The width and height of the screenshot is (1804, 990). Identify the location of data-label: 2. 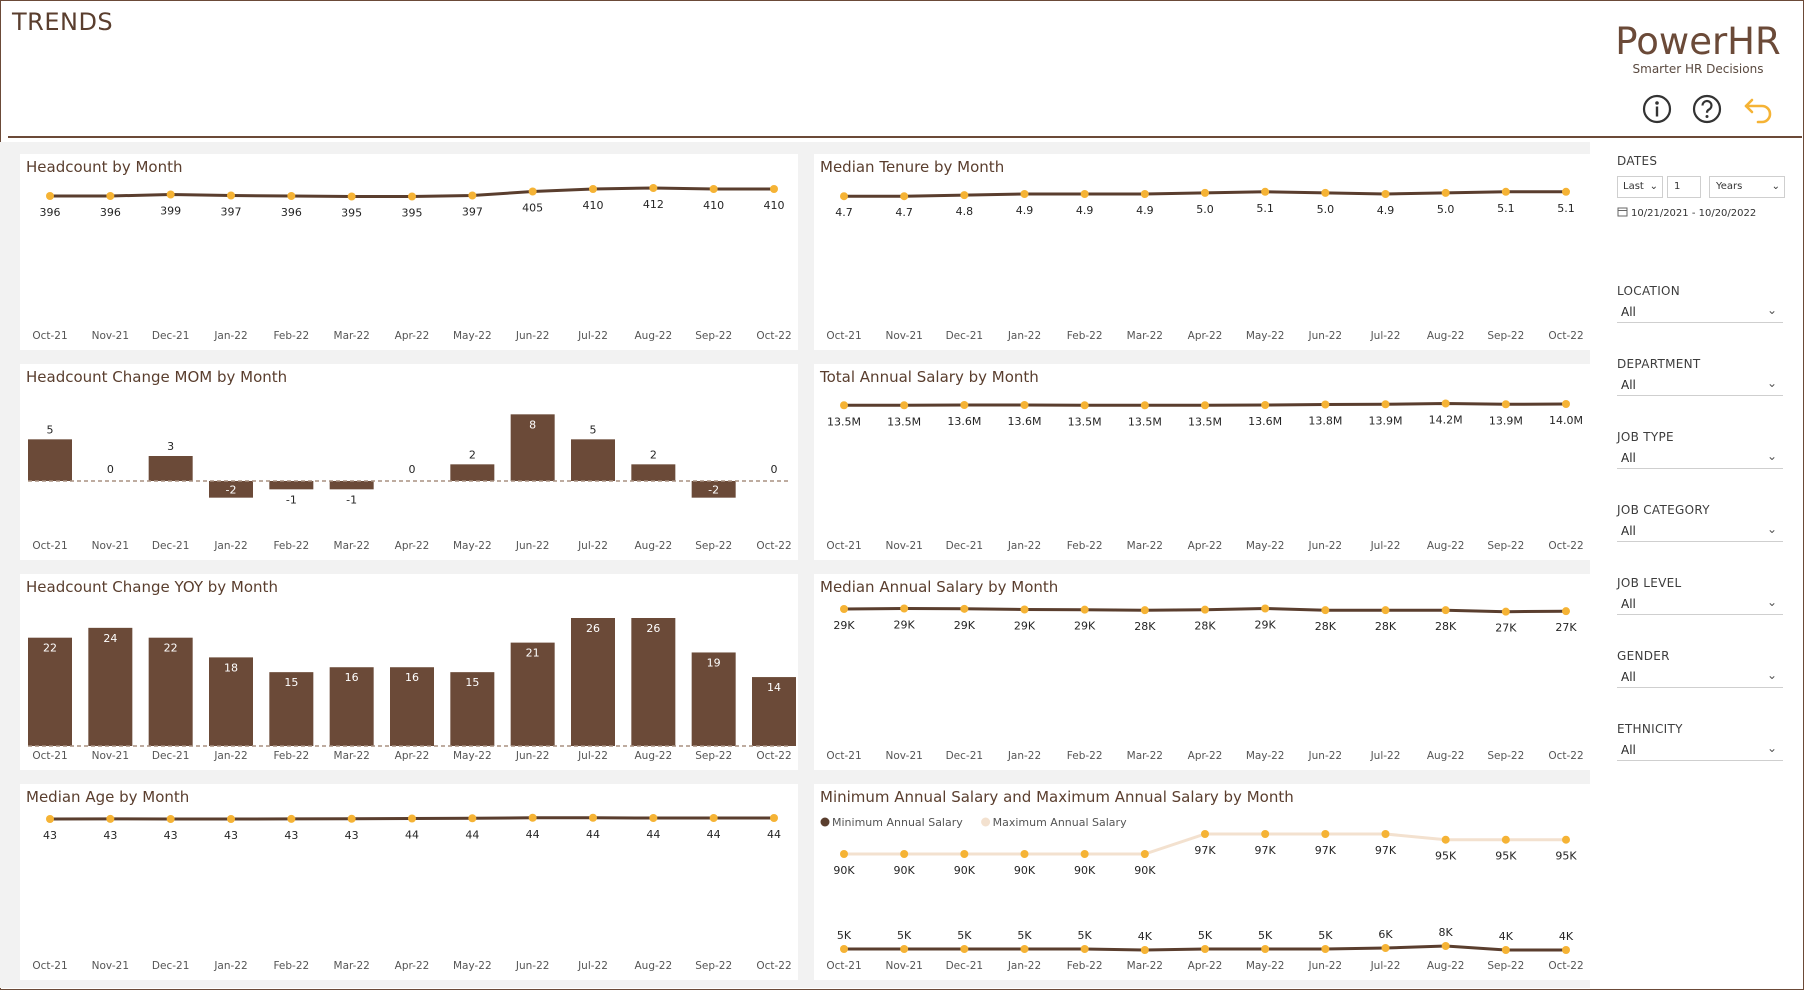
(653, 454).